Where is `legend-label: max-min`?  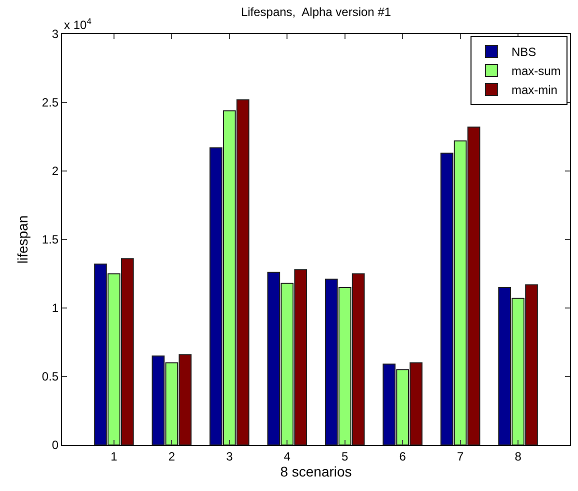
legend-label: max-min is located at coordinates (534, 90).